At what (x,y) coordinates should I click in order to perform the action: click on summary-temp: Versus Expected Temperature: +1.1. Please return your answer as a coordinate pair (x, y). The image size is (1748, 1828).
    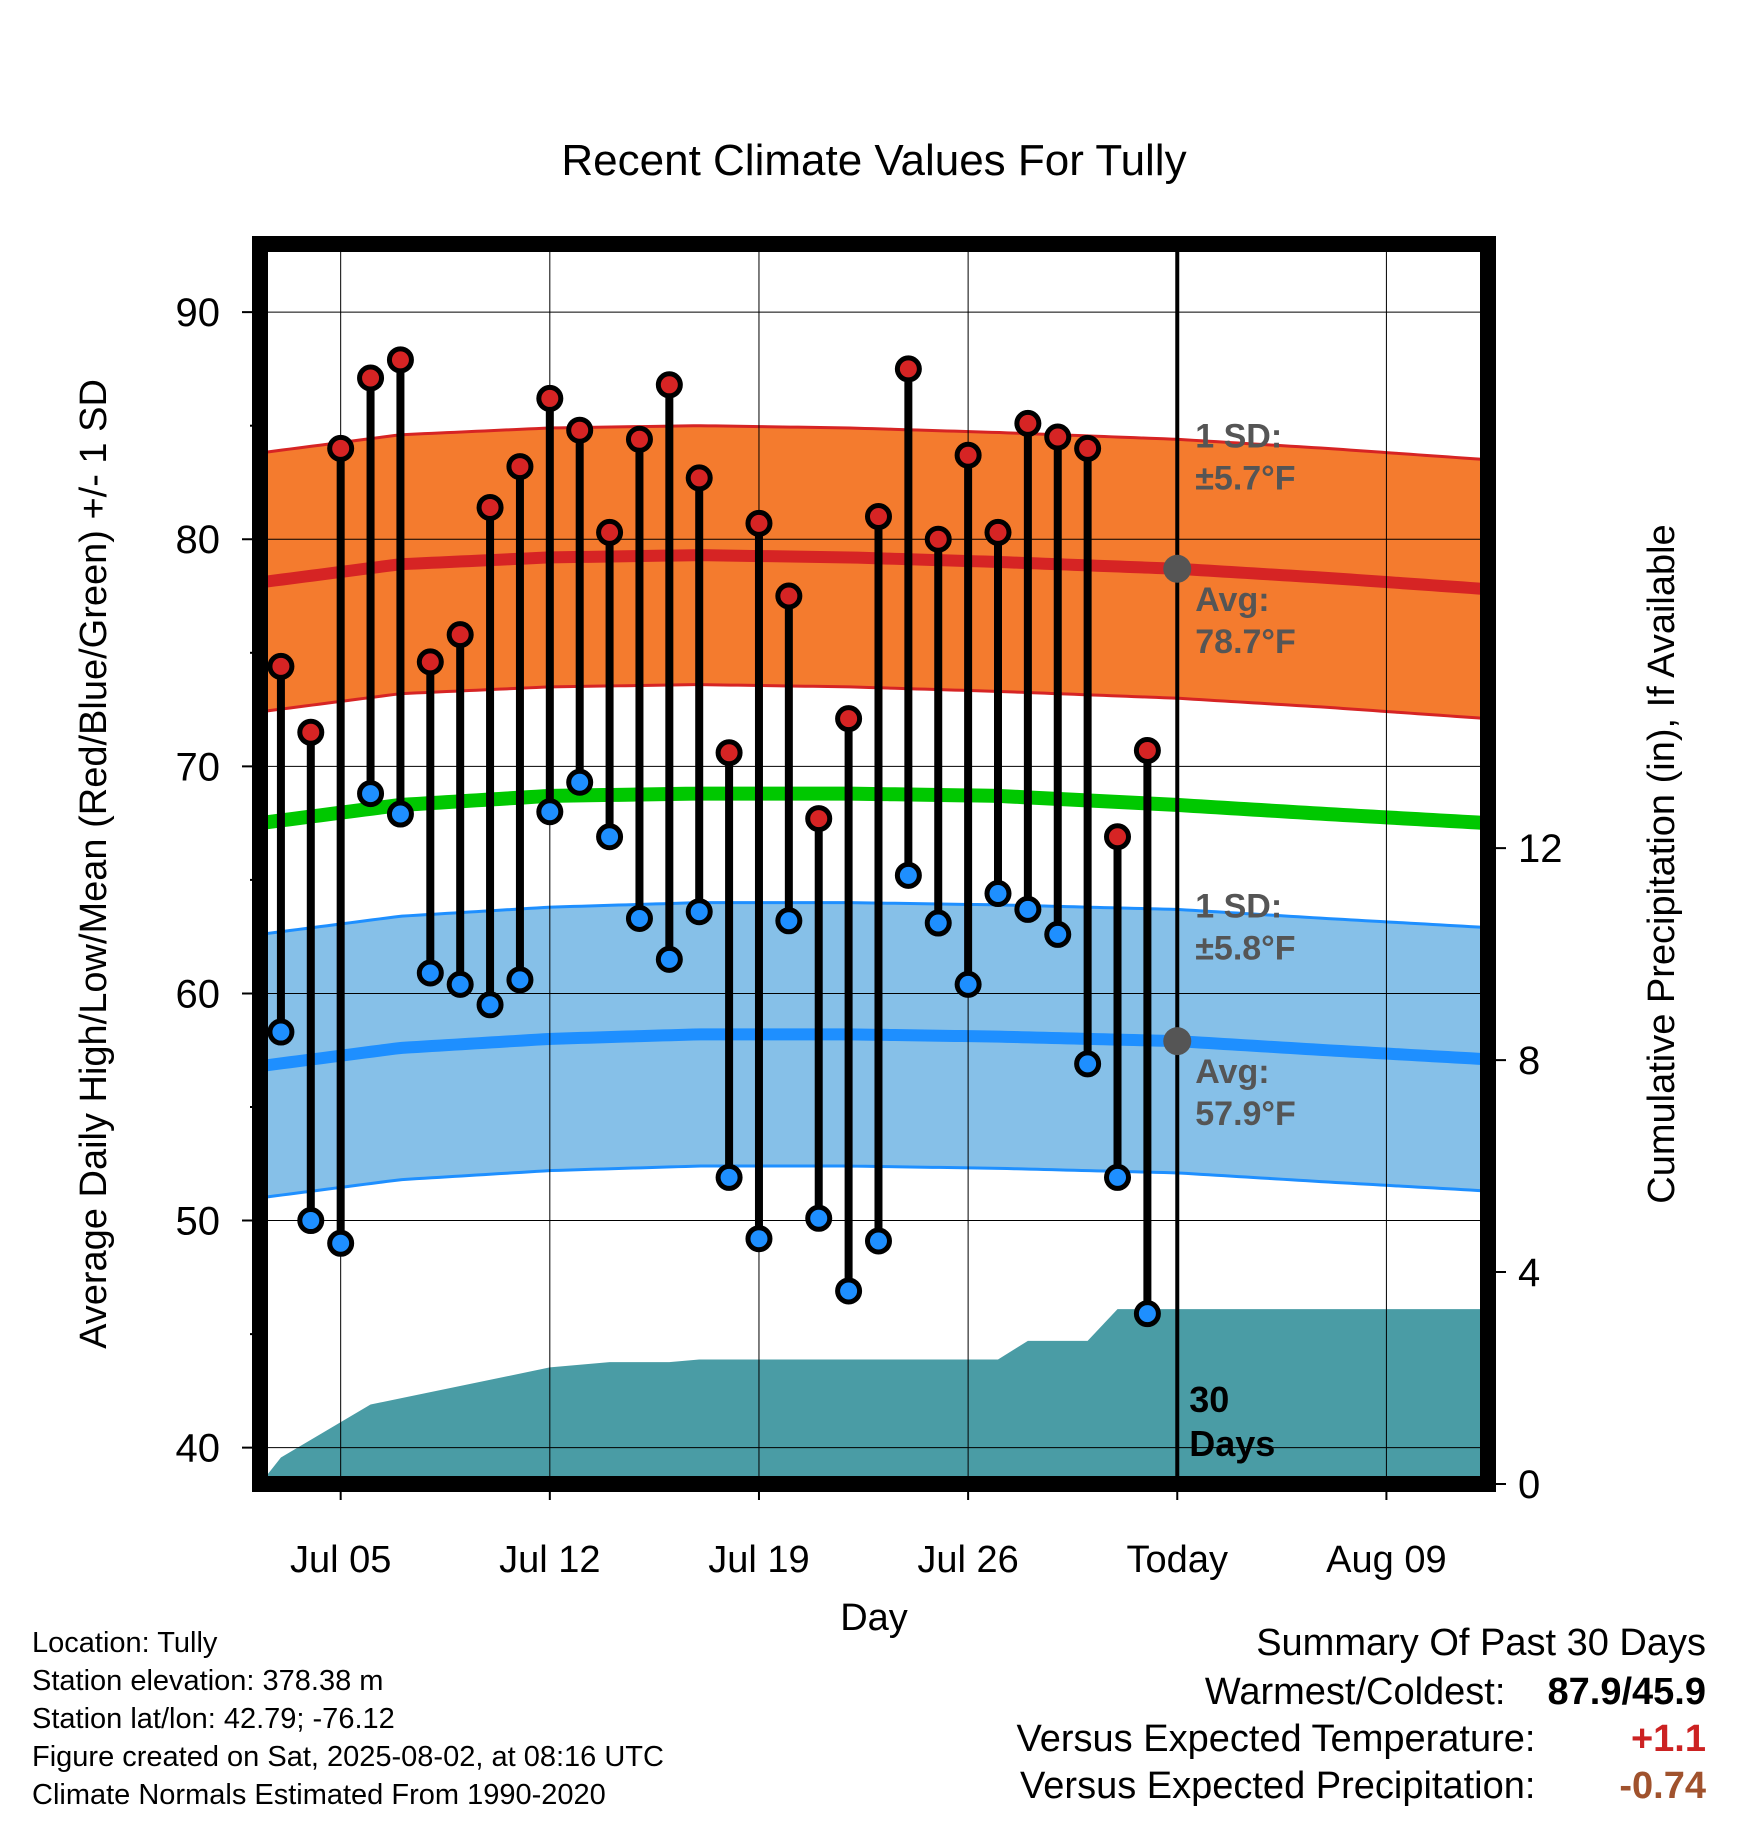
    Looking at the image, I should click on (1361, 1739).